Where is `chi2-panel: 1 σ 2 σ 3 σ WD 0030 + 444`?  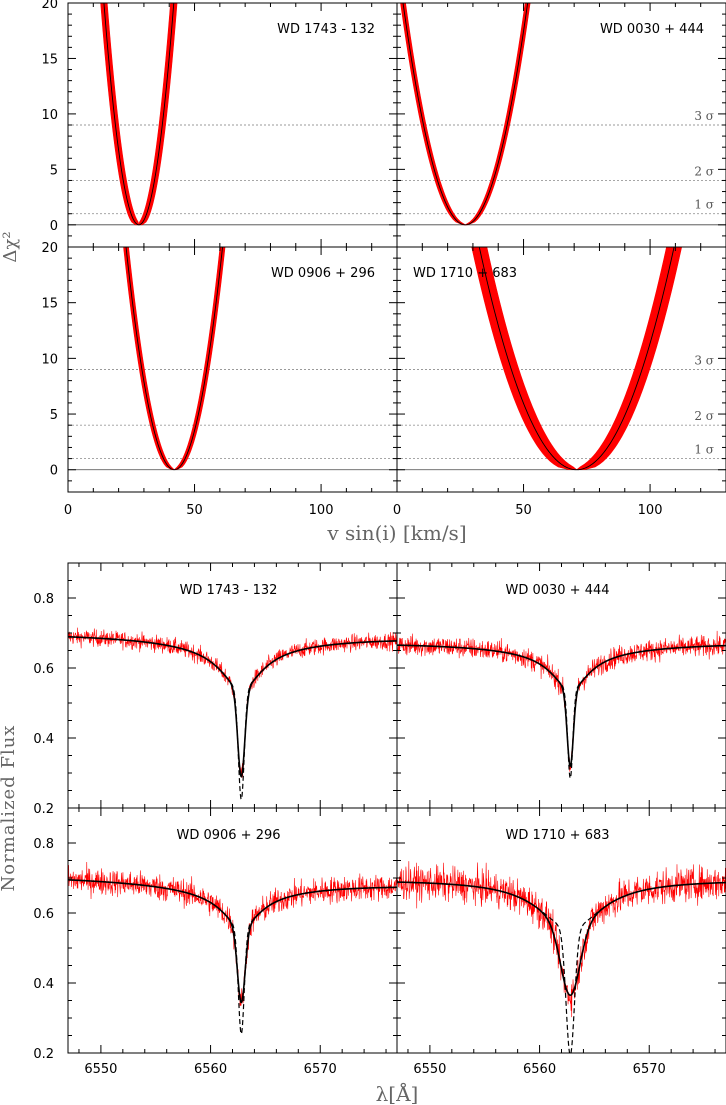
chi2-panel: 1 σ 2 σ 3 σ WD 0030 + 444 is located at coordinates (561, 125).